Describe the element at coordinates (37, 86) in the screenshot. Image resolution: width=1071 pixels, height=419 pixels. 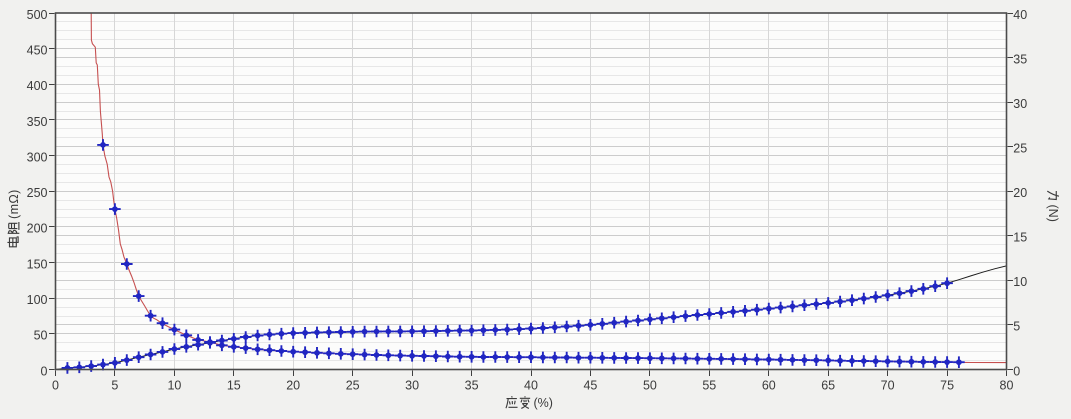
I see `svg-text: 400` at that location.